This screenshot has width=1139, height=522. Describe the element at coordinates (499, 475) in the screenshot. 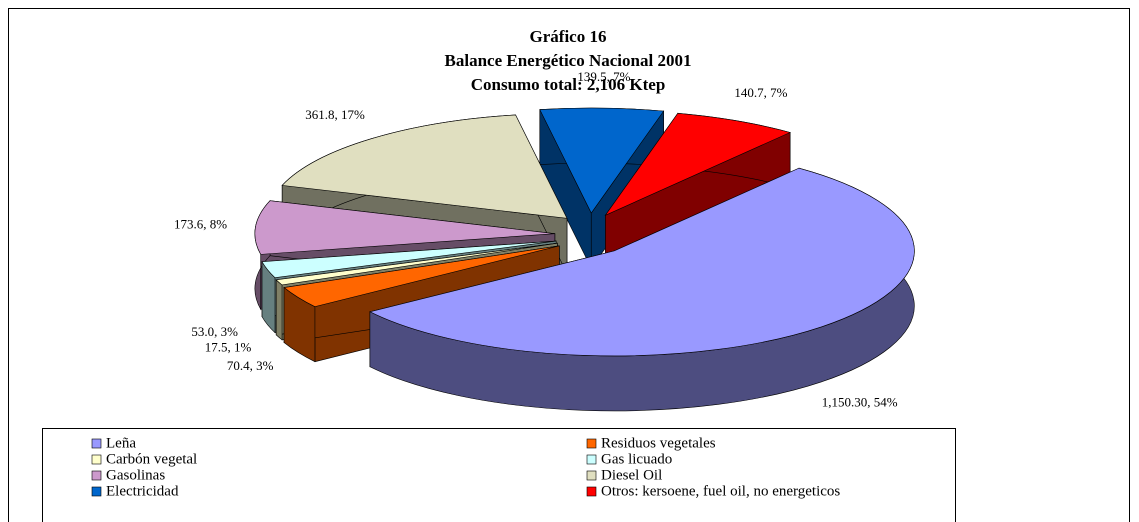

I see `legend-box` at that location.